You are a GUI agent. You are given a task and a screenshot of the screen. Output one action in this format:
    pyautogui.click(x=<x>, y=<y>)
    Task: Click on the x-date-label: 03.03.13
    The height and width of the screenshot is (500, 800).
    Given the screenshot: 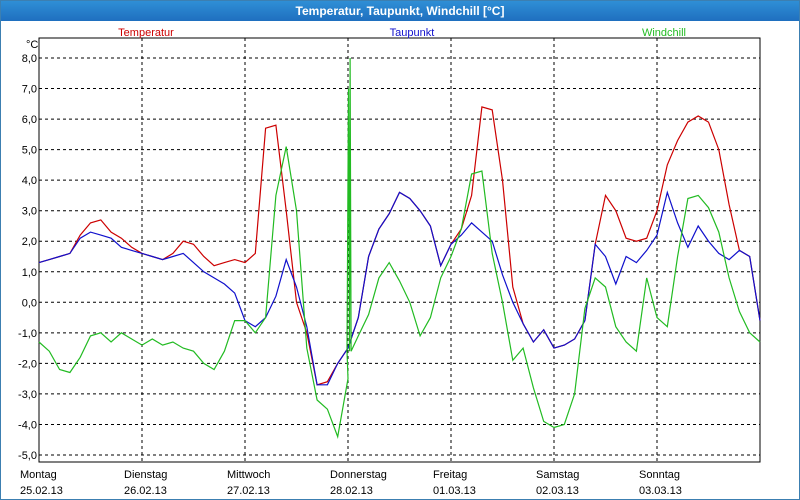 What is the action you would take?
    pyautogui.click(x=660, y=491)
    